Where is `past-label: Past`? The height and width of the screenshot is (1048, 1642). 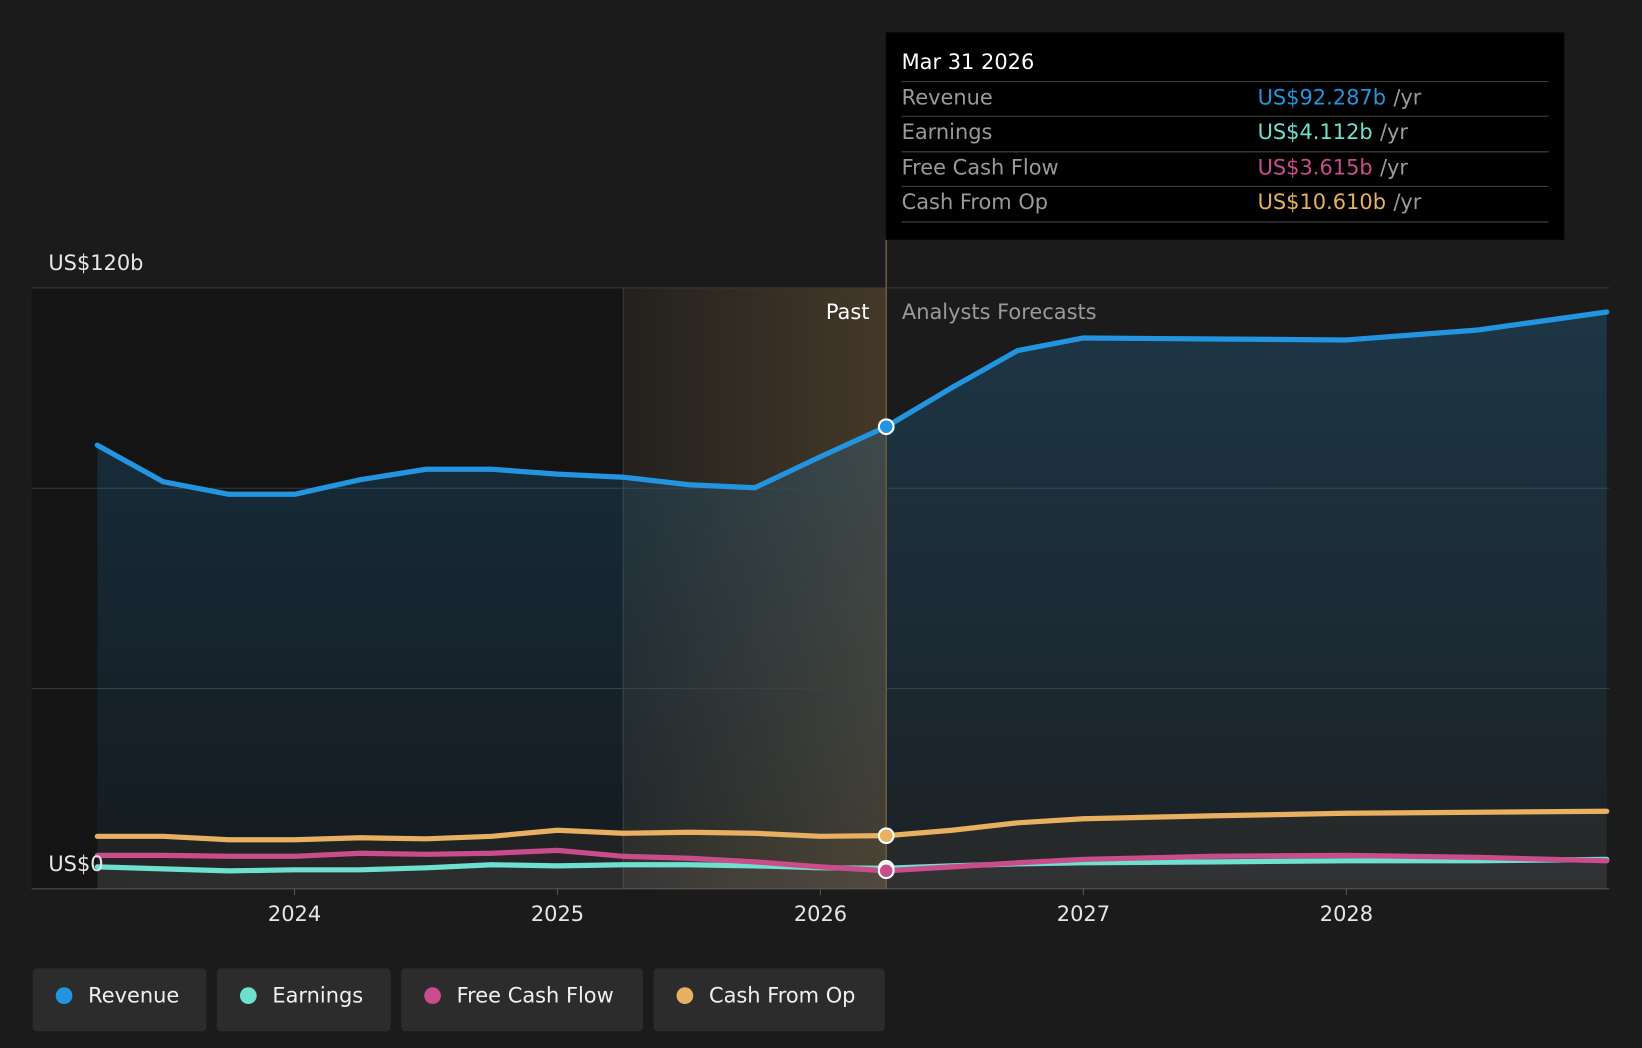 past-label: Past is located at coordinates (848, 312).